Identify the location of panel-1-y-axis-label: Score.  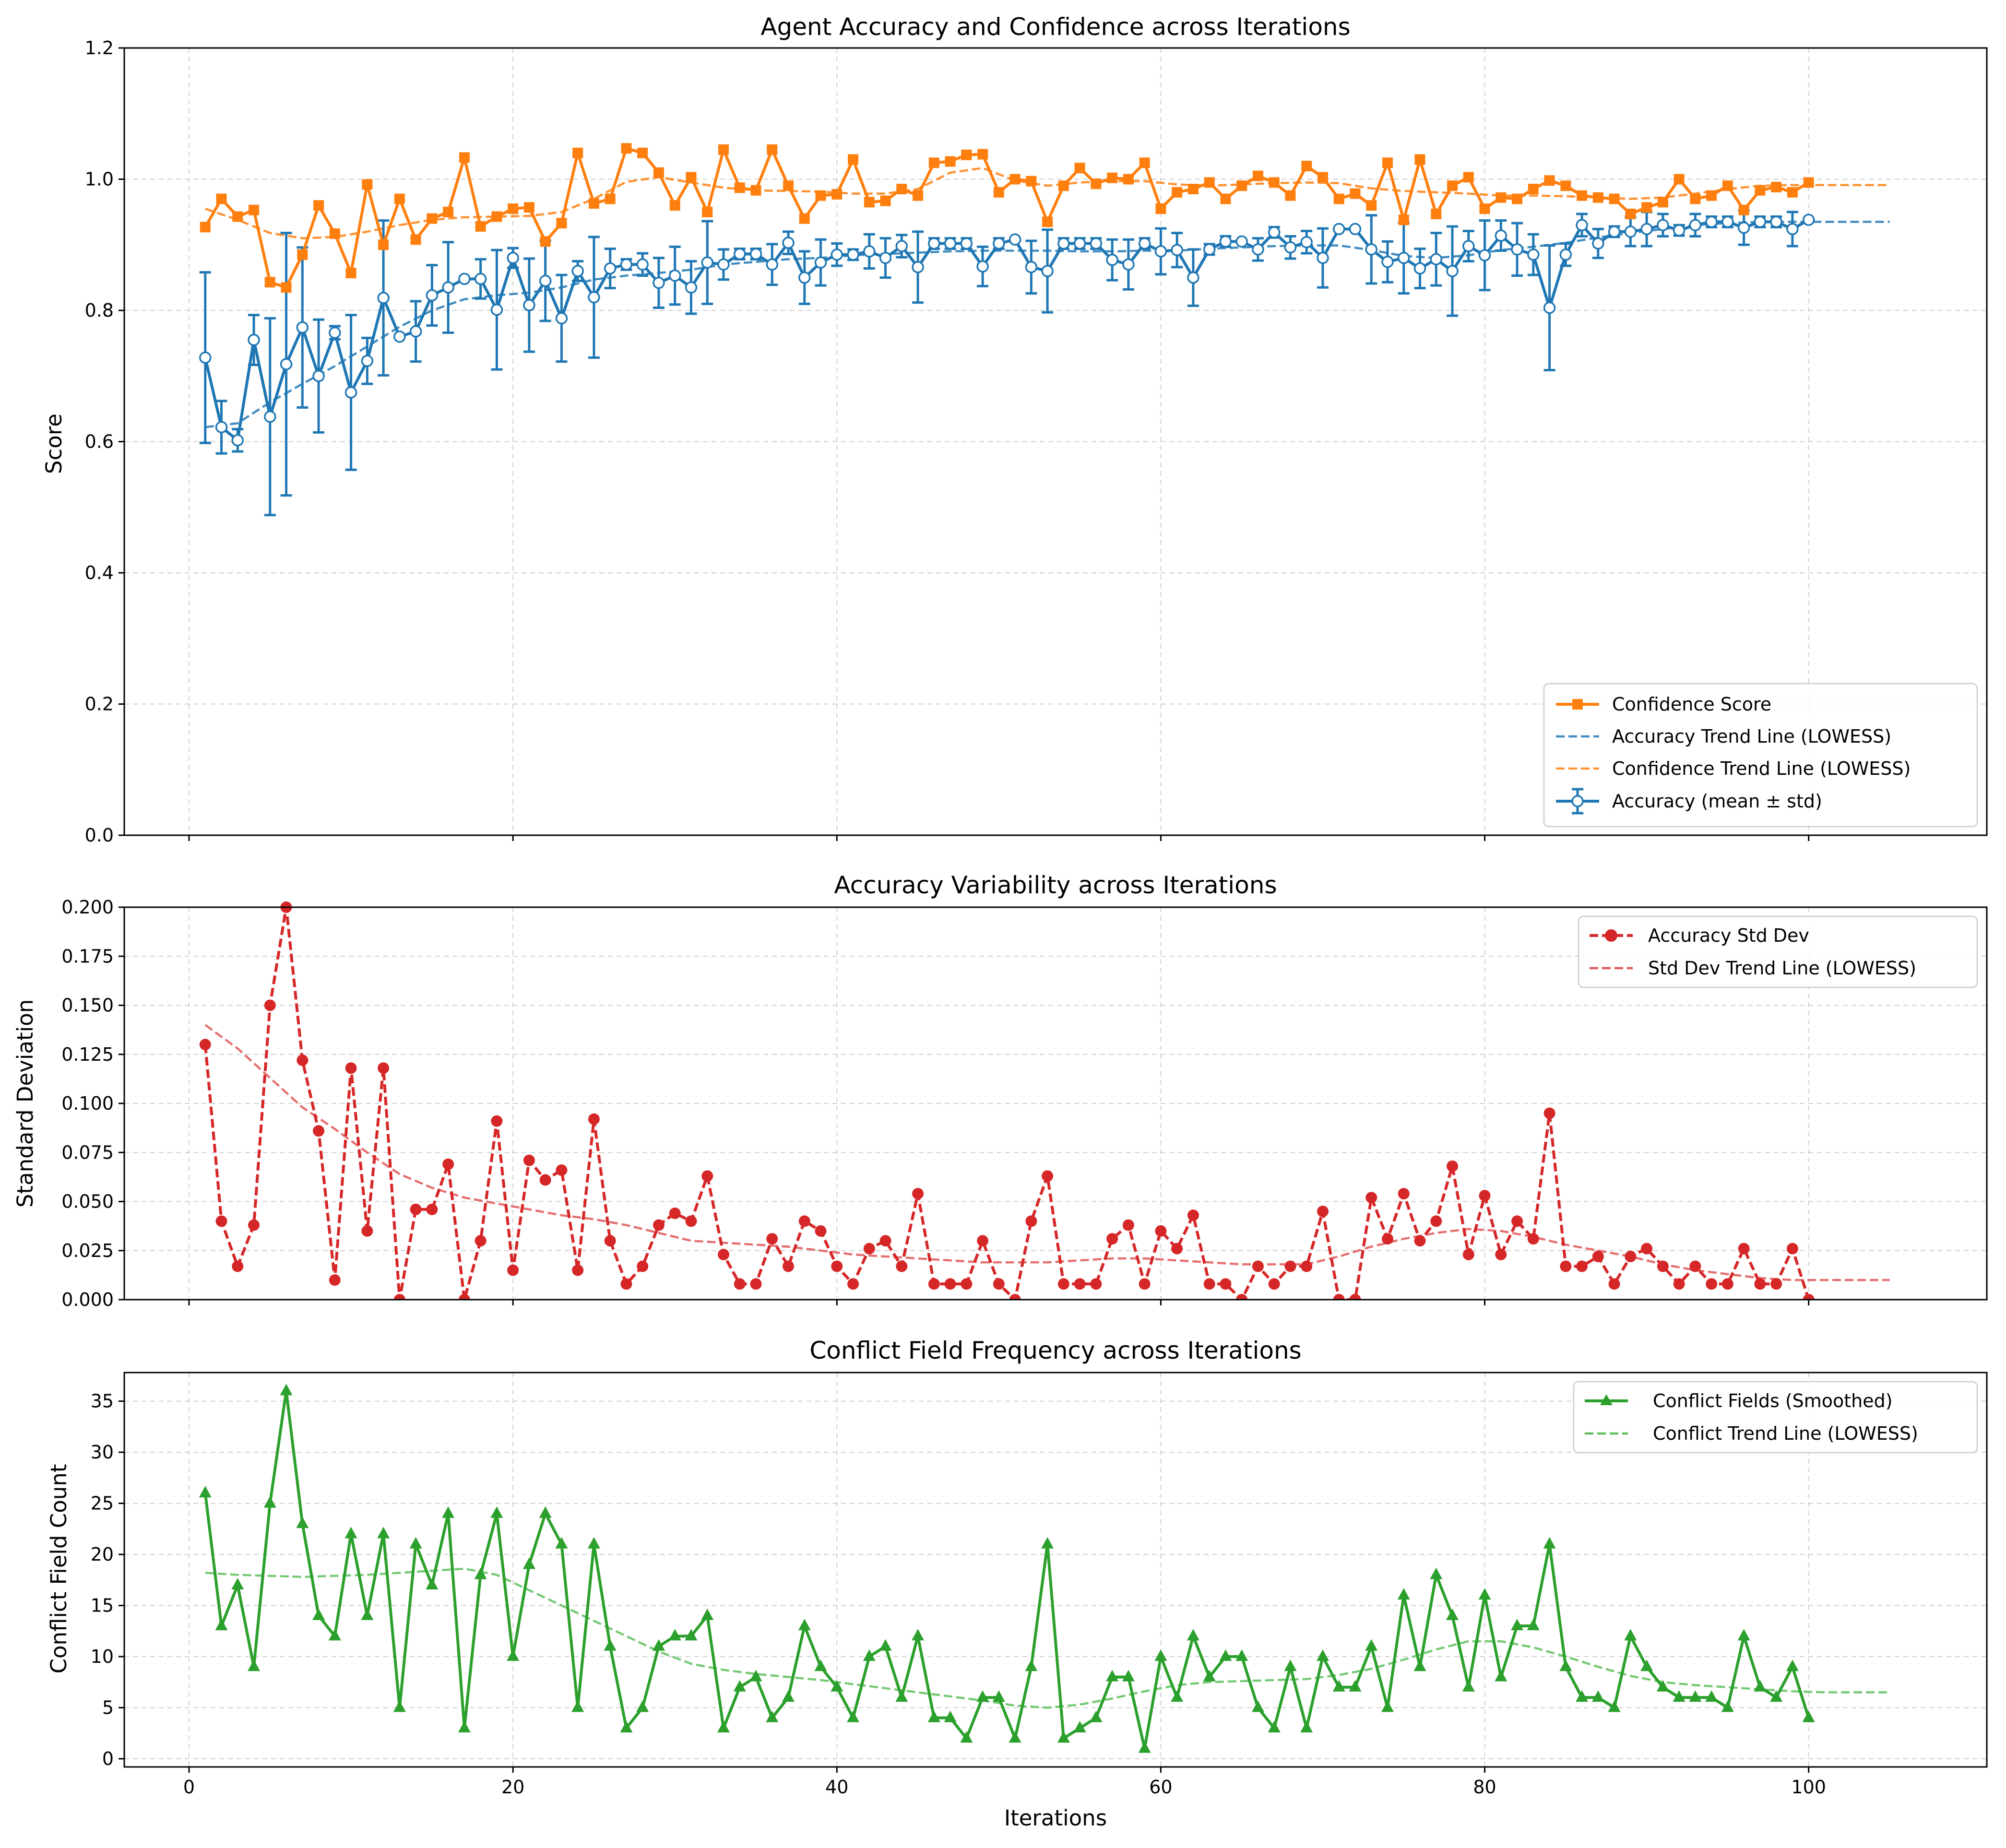
(54, 444).